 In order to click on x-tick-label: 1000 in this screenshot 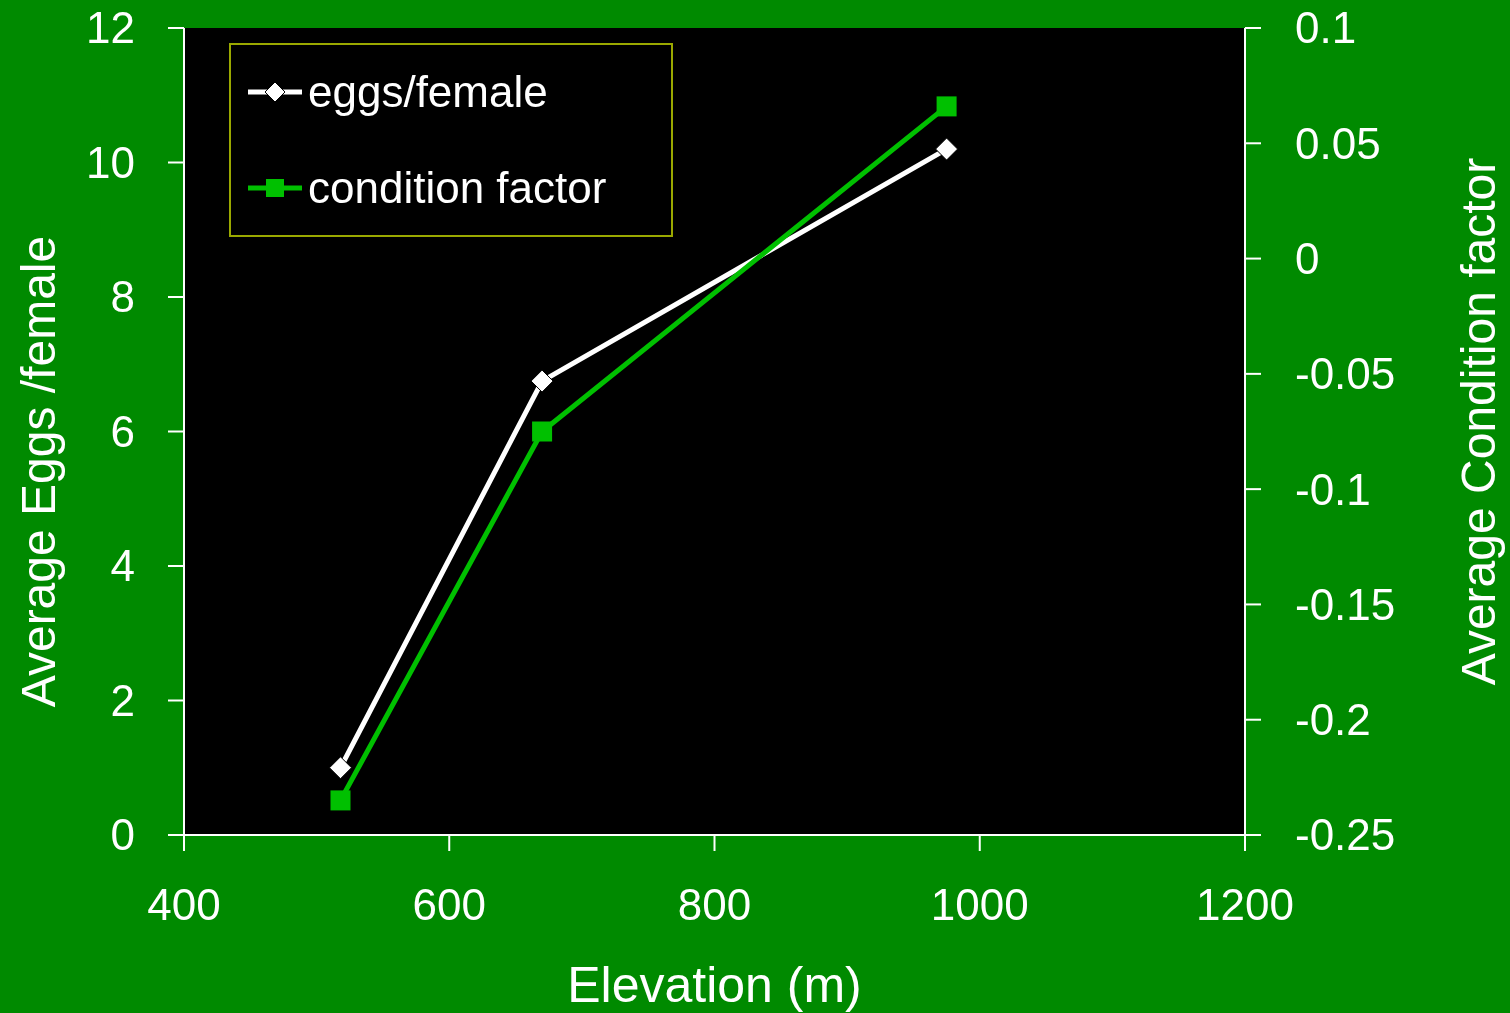, I will do `click(979, 904)`.